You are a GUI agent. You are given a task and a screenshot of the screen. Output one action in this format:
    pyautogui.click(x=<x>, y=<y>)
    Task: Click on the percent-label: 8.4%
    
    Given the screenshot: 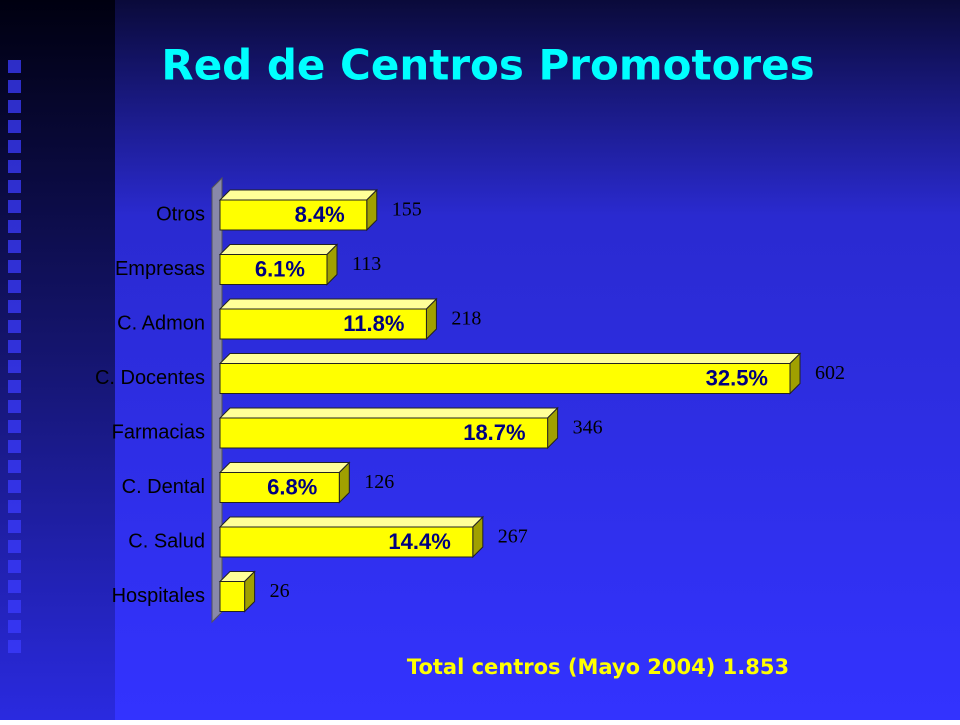 What is the action you would take?
    pyautogui.click(x=320, y=214)
    